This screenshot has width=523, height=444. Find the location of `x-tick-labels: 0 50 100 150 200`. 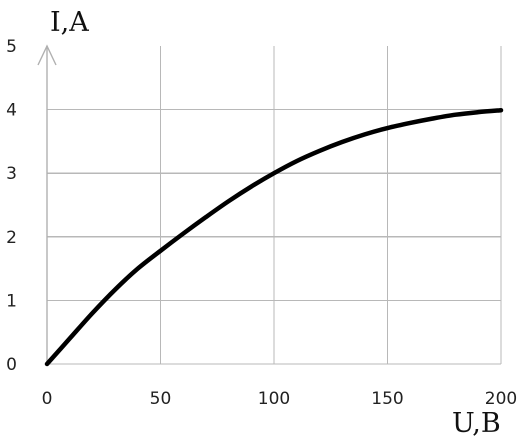

x-tick-labels: 0 50 100 150 200 is located at coordinates (280, 399).